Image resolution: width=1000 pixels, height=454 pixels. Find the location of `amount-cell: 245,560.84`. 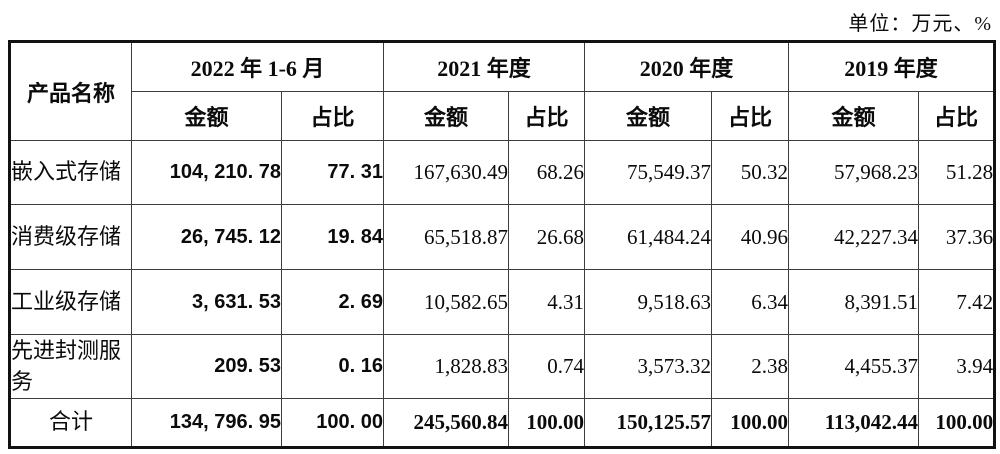

amount-cell: 245,560.84 is located at coordinates (446, 423).